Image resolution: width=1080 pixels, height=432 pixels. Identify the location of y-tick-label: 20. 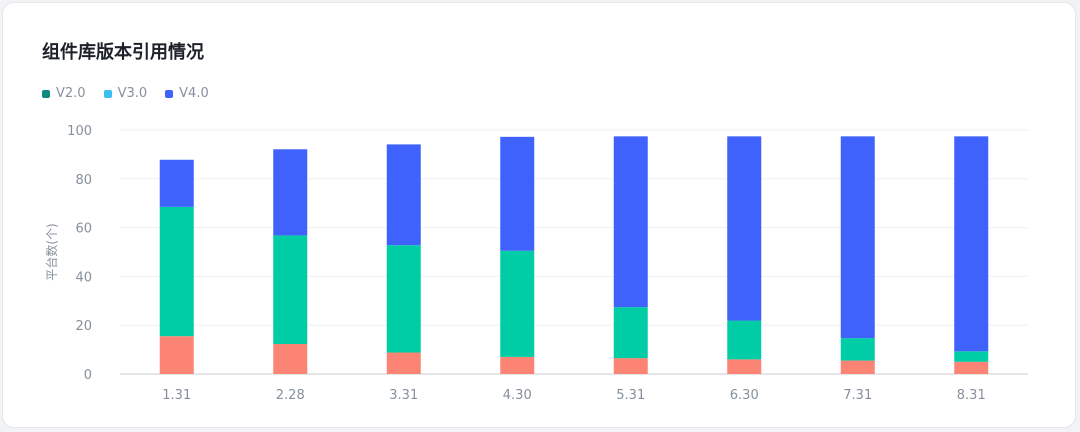
(83, 326).